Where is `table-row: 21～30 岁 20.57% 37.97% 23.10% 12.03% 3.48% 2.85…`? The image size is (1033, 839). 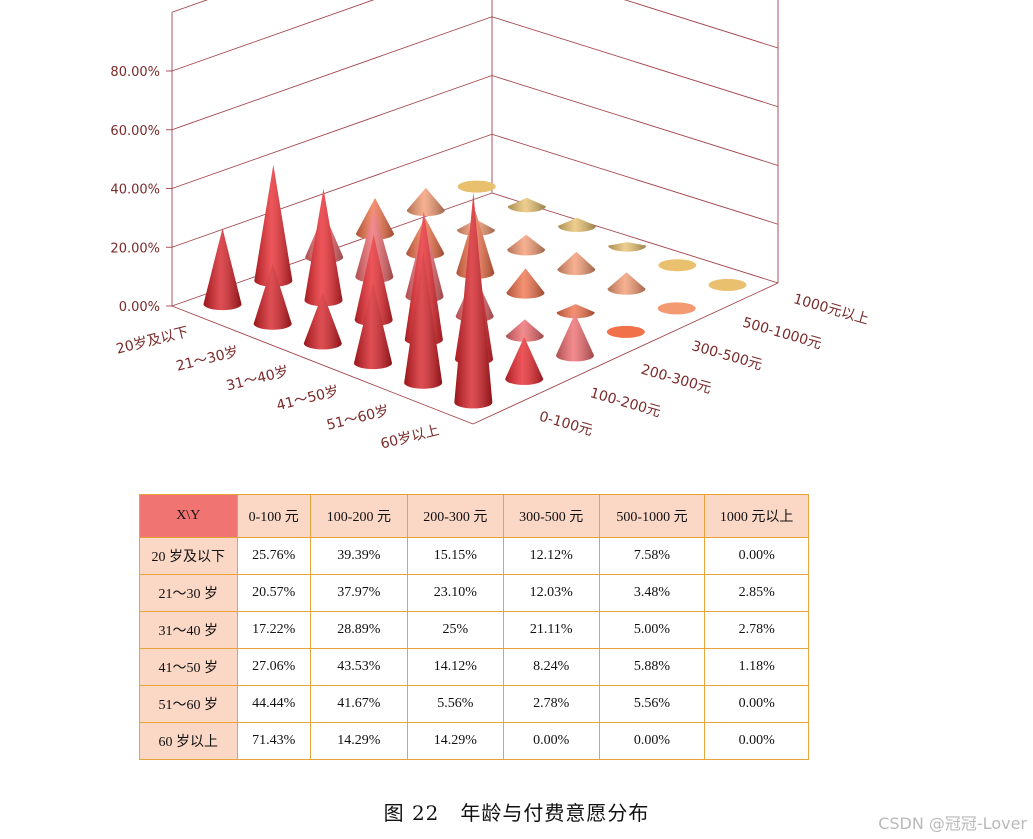 table-row: 21～30 岁 20.57% 37.97% 23.10% 12.03% 3.48% 2.85… is located at coordinates (474, 593).